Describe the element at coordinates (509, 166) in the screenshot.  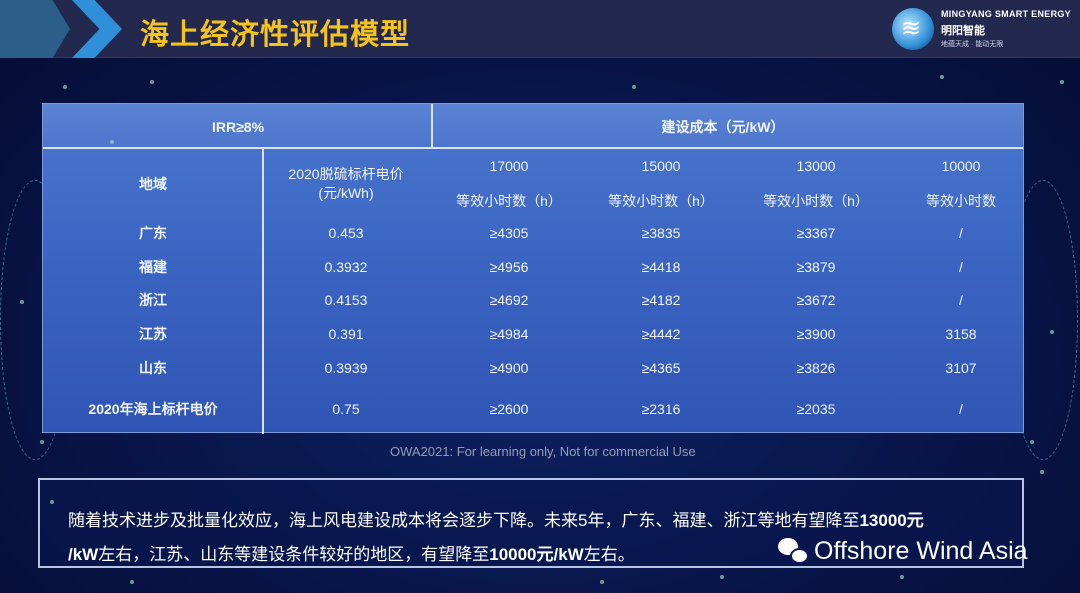
I see `cost-level-header: 17000` at that location.